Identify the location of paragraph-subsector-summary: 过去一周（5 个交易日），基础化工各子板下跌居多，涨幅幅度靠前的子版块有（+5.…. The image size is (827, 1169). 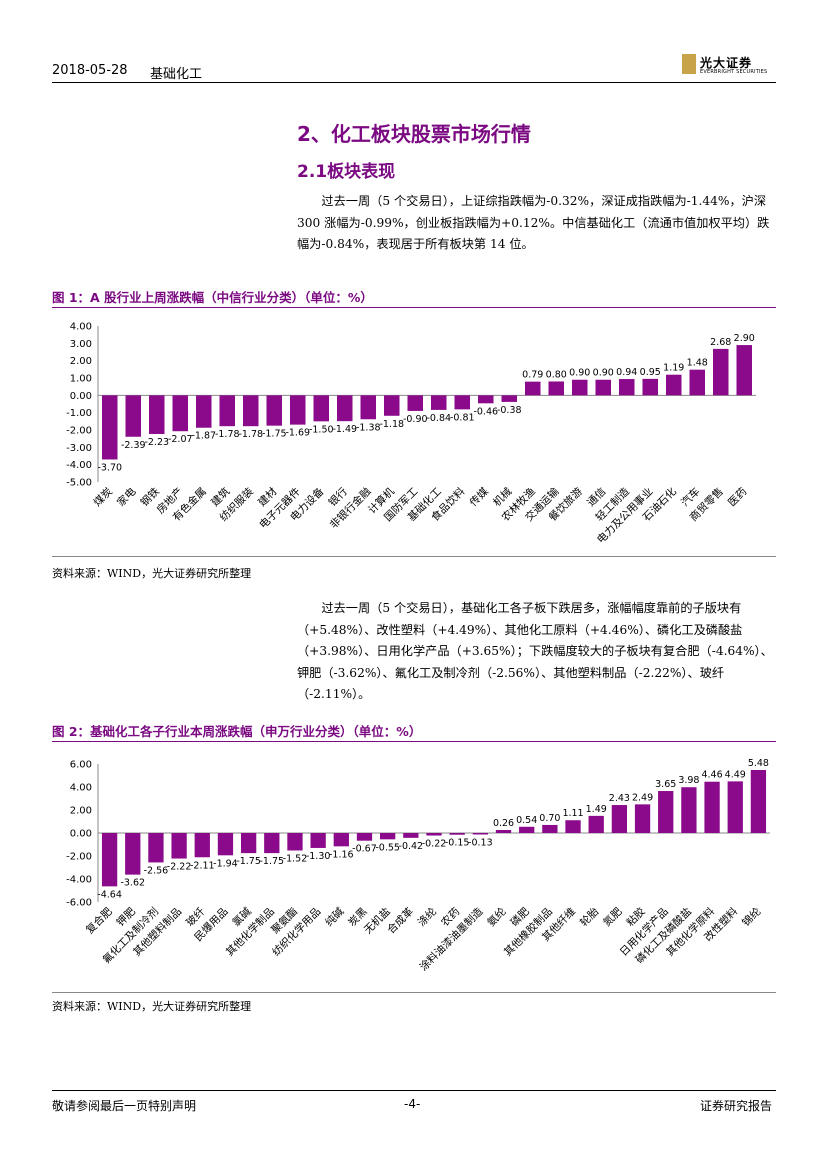
(535, 651).